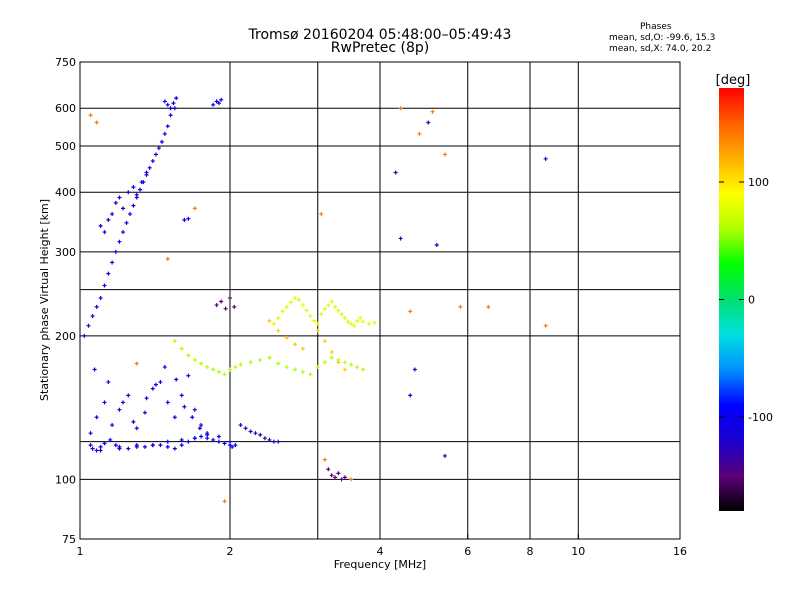  I want to click on chart-subtitle: RwPretec (8p), so click(380, 48).